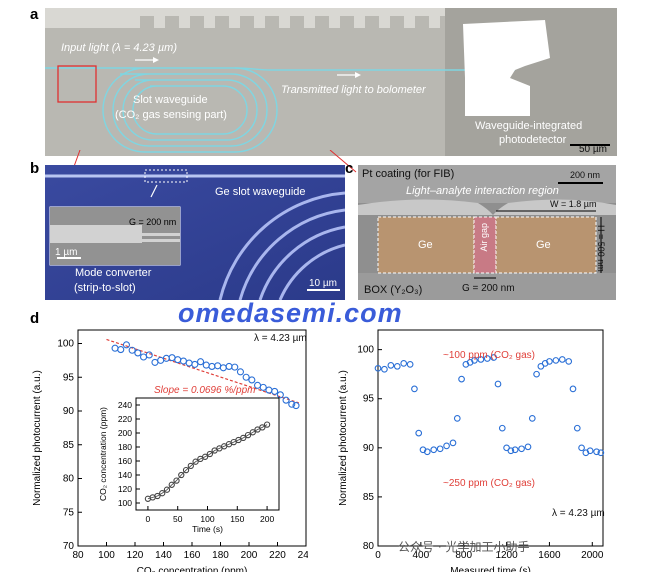 The width and height of the screenshot is (646, 572). What do you see at coordinates (125, 503) in the screenshot?
I see `inset-ytick-label: 100` at bounding box center [125, 503].